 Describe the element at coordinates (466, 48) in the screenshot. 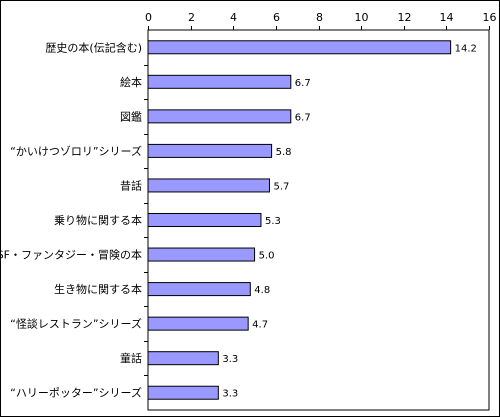

I see `data-label: 14.2` at that location.